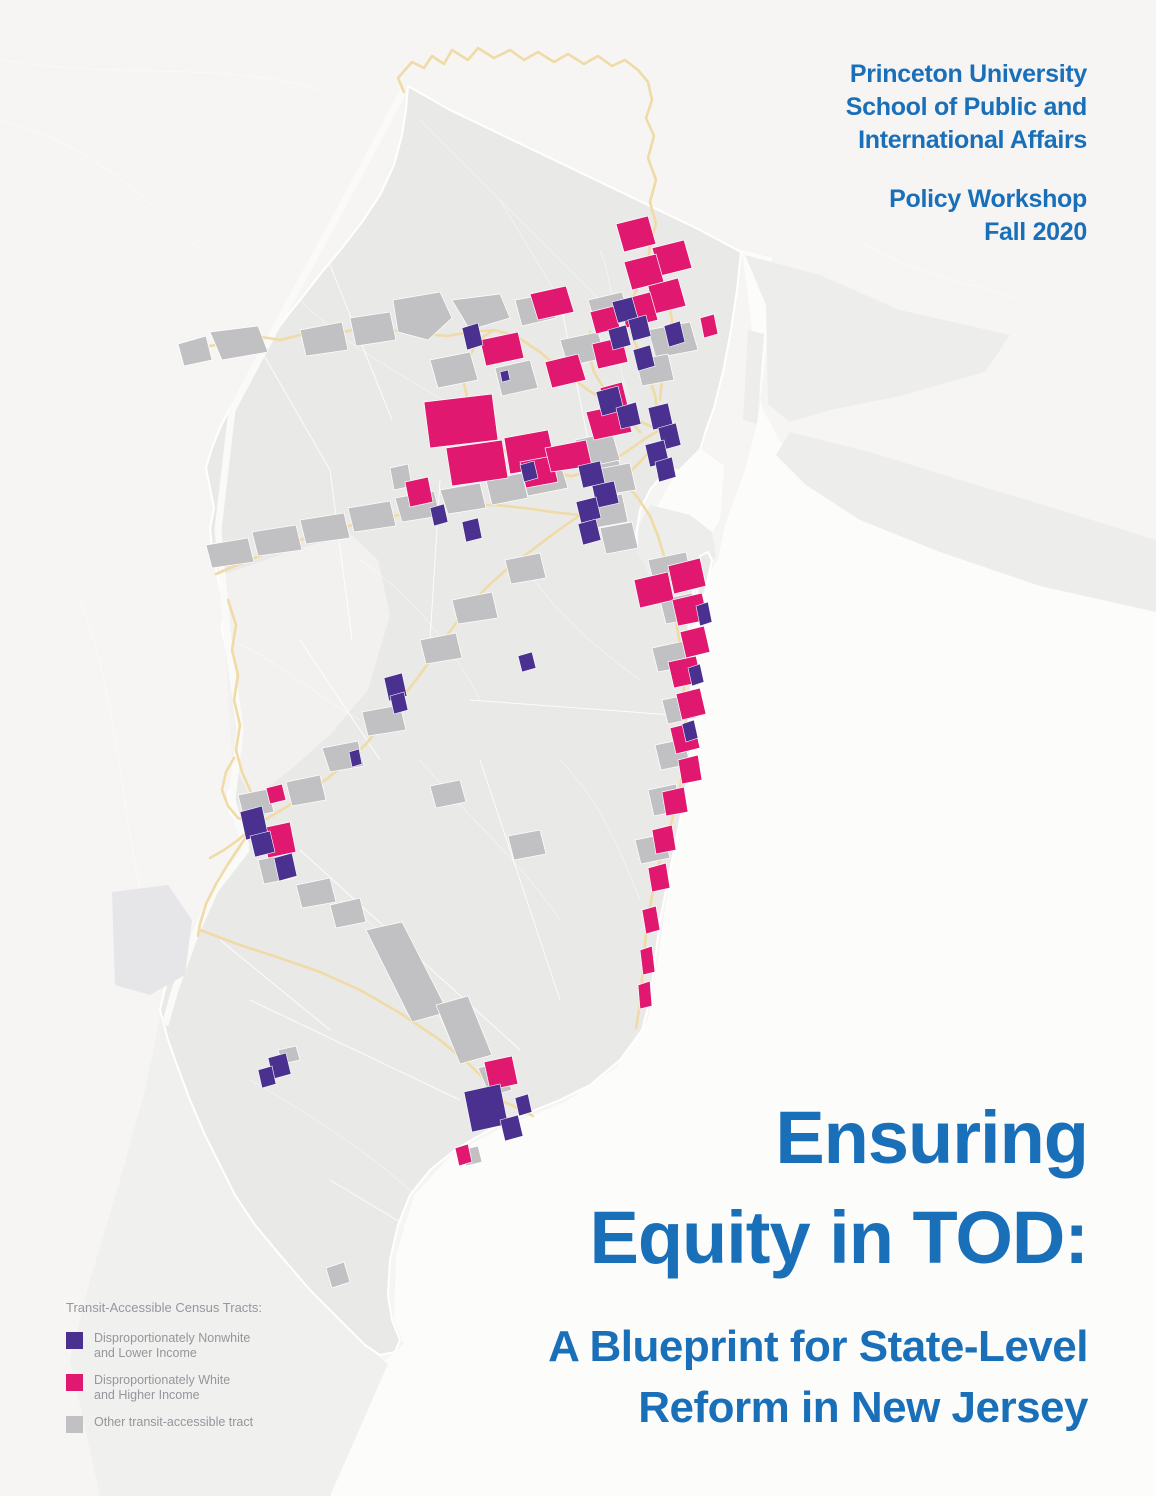 This screenshot has height=1496, width=1156. I want to click on philadelphia-land, so click(152, 940).